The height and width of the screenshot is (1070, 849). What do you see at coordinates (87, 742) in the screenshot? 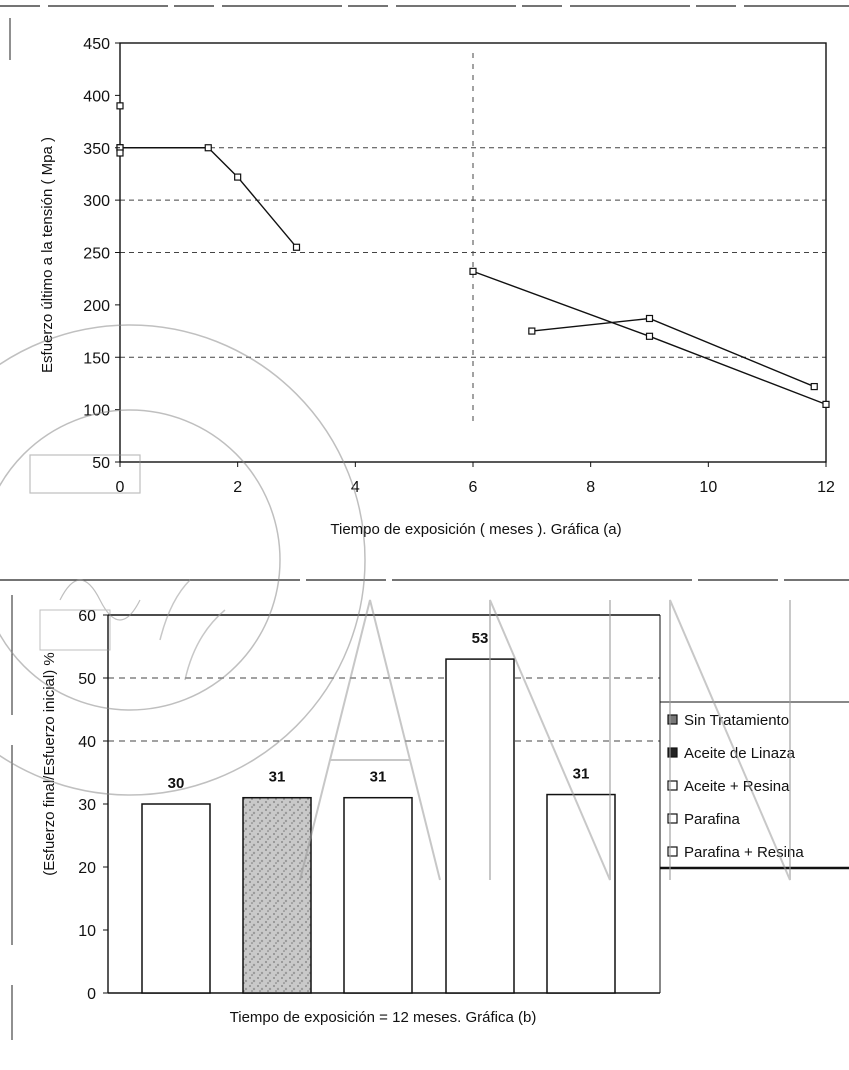
I see `y-tick-label: 40` at bounding box center [87, 742].